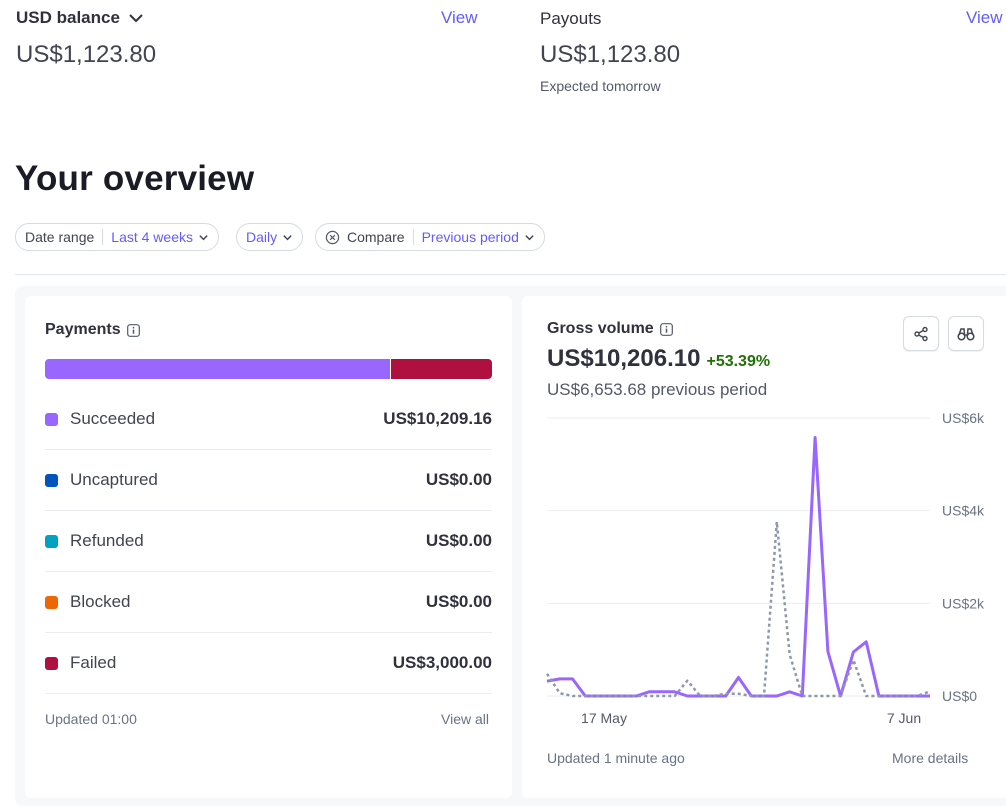 This screenshot has width=1006, height=806. Describe the element at coordinates (114, 479) in the screenshot. I see `legend-label: Uncaptured` at that location.